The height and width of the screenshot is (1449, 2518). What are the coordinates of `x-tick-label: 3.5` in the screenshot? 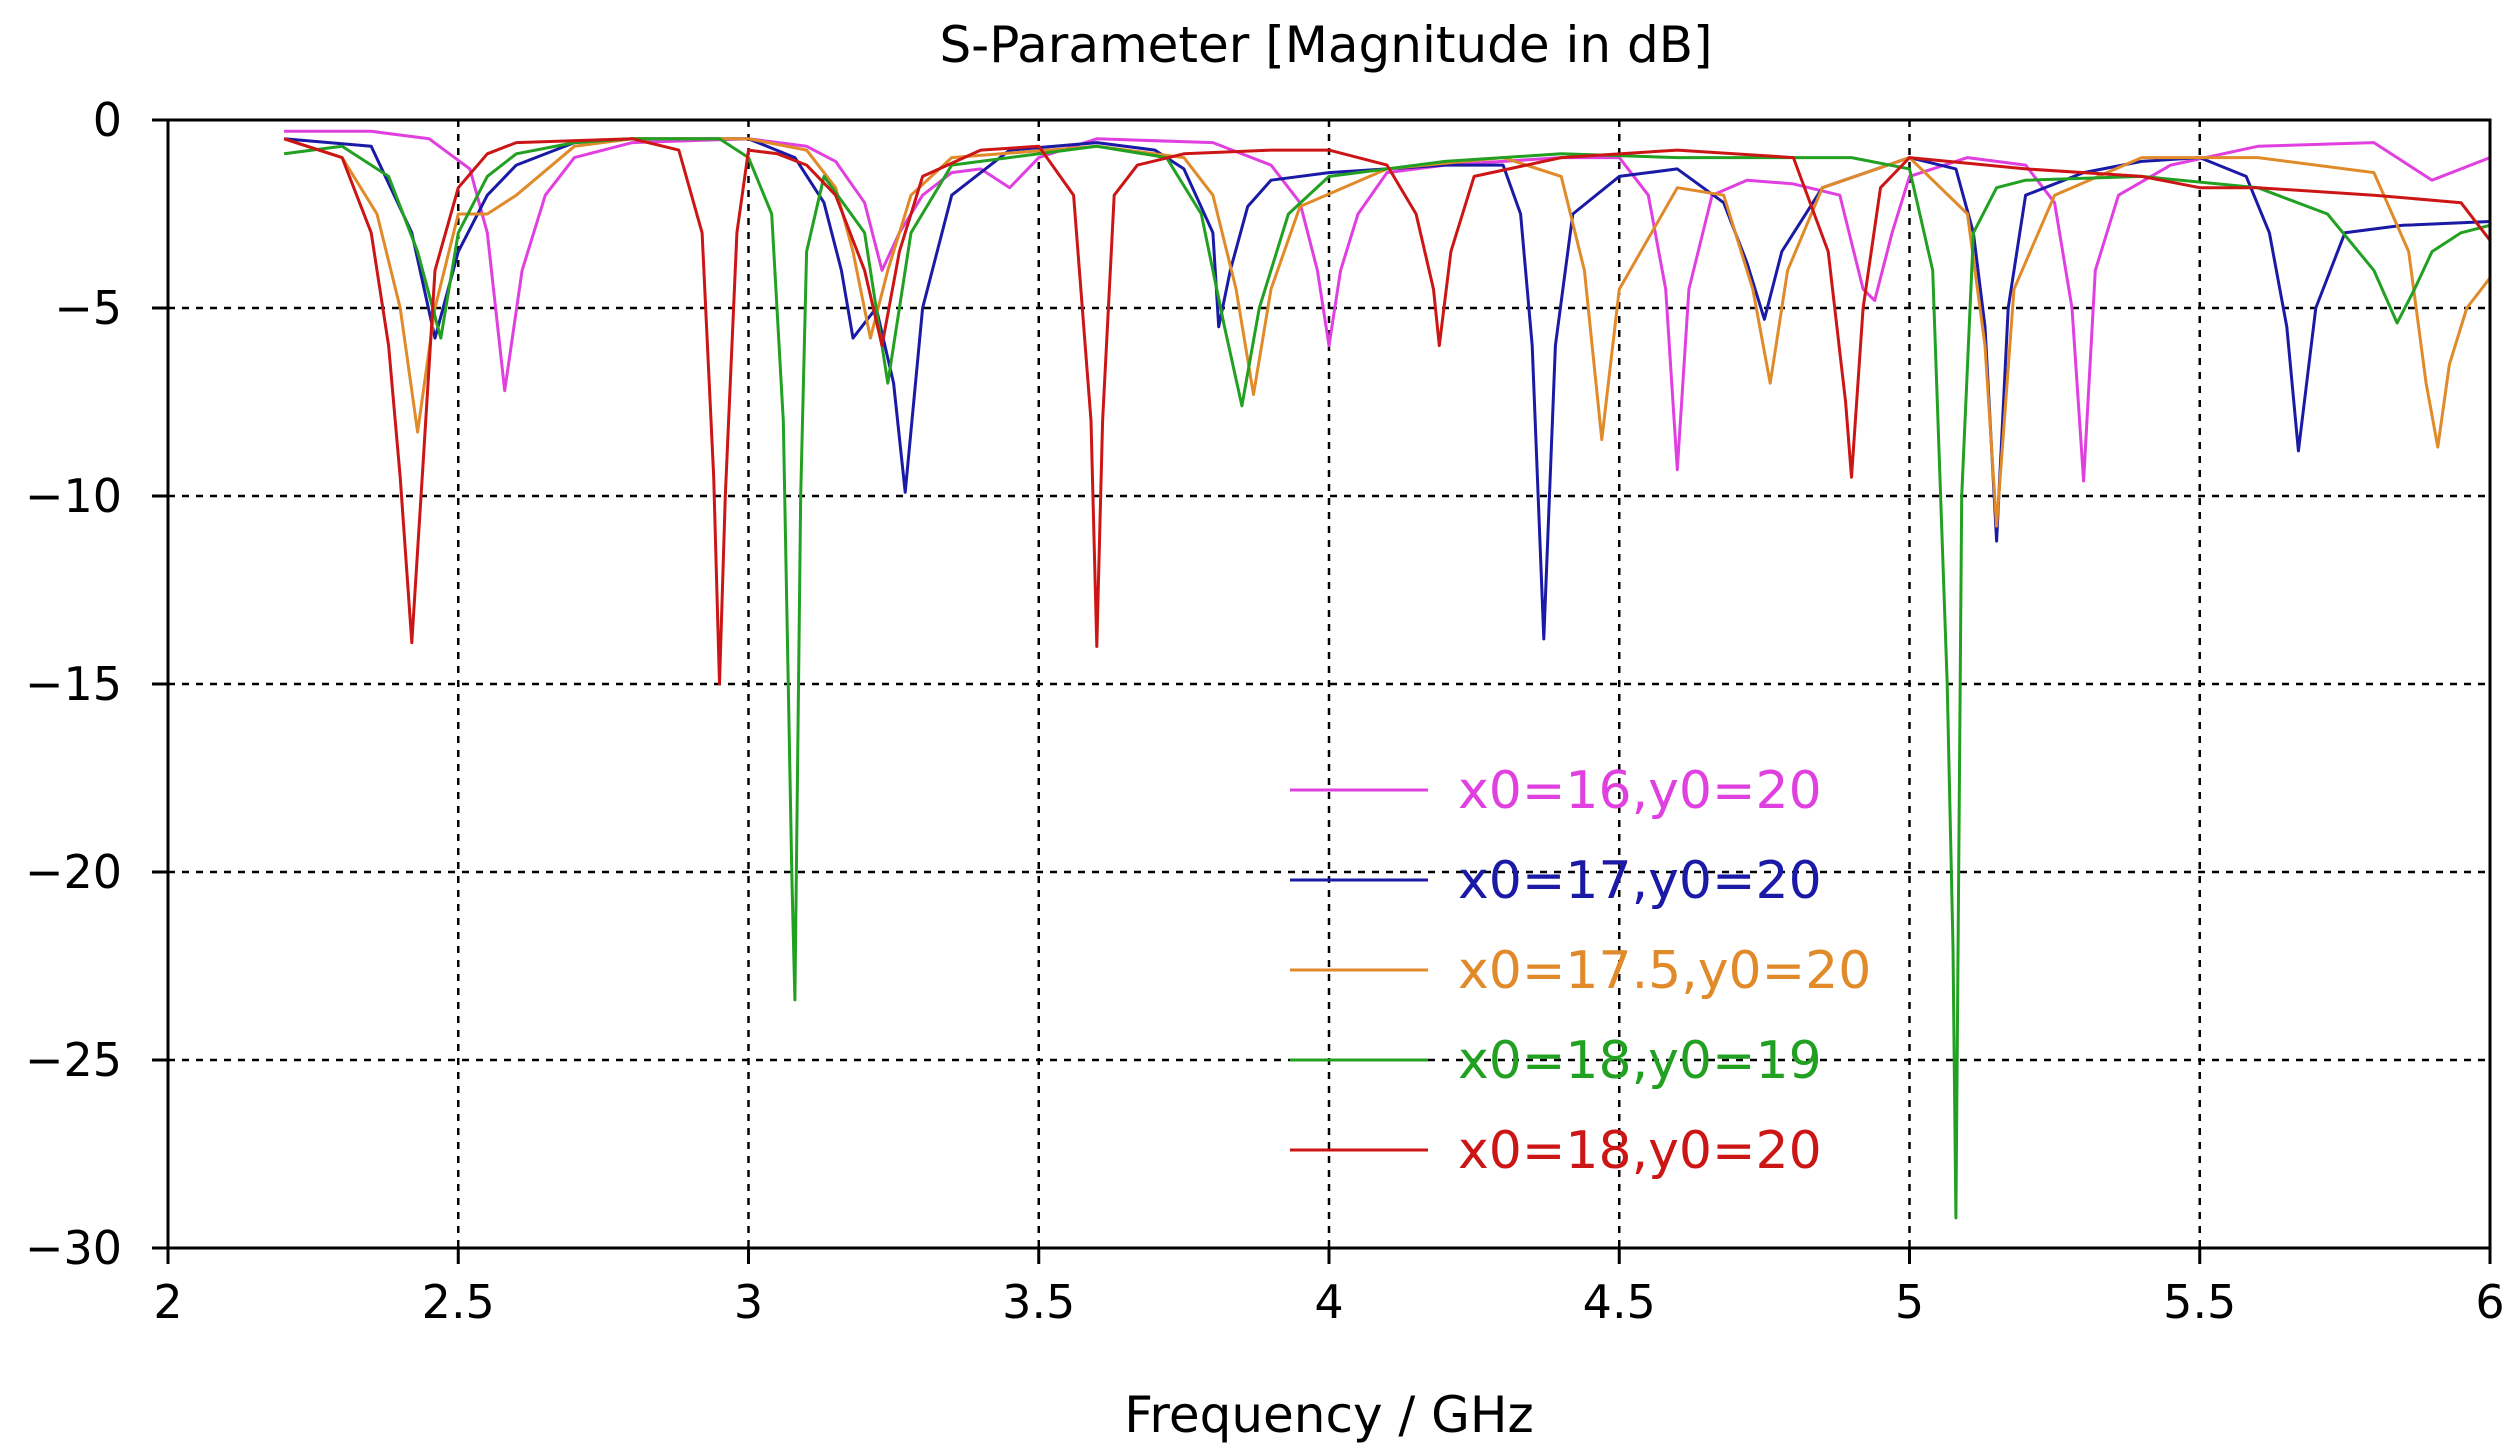 It's located at (1038, 1302).